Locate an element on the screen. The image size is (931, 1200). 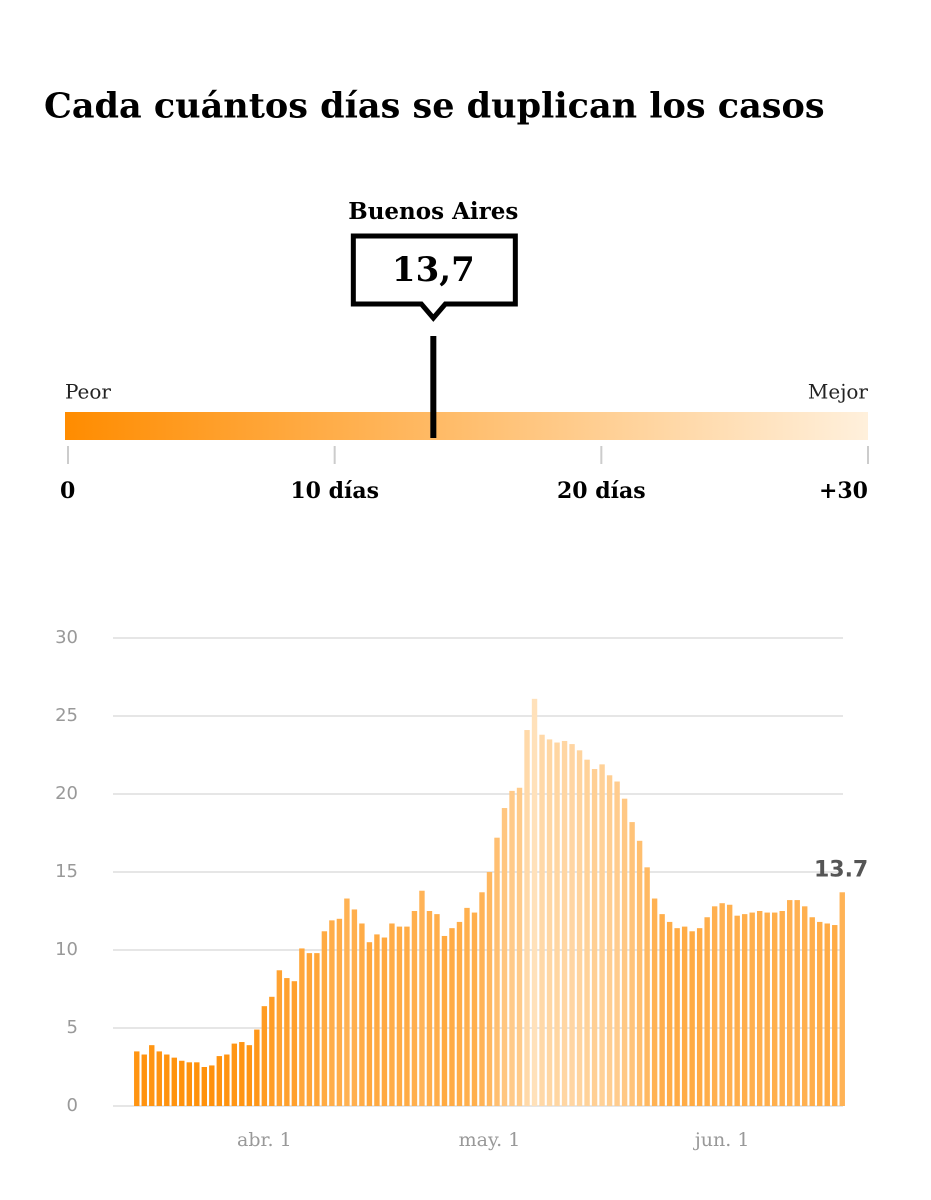
callout-value: 13,7 is located at coordinates (433, 270).